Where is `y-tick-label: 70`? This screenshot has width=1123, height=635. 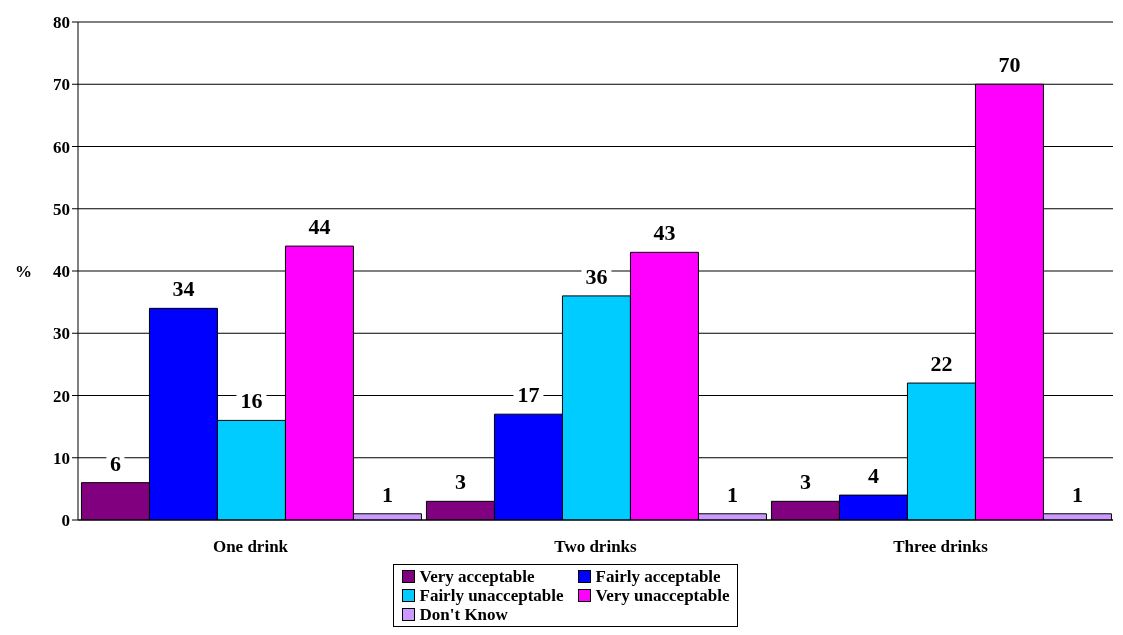
y-tick-label: 70 is located at coordinates (61, 85).